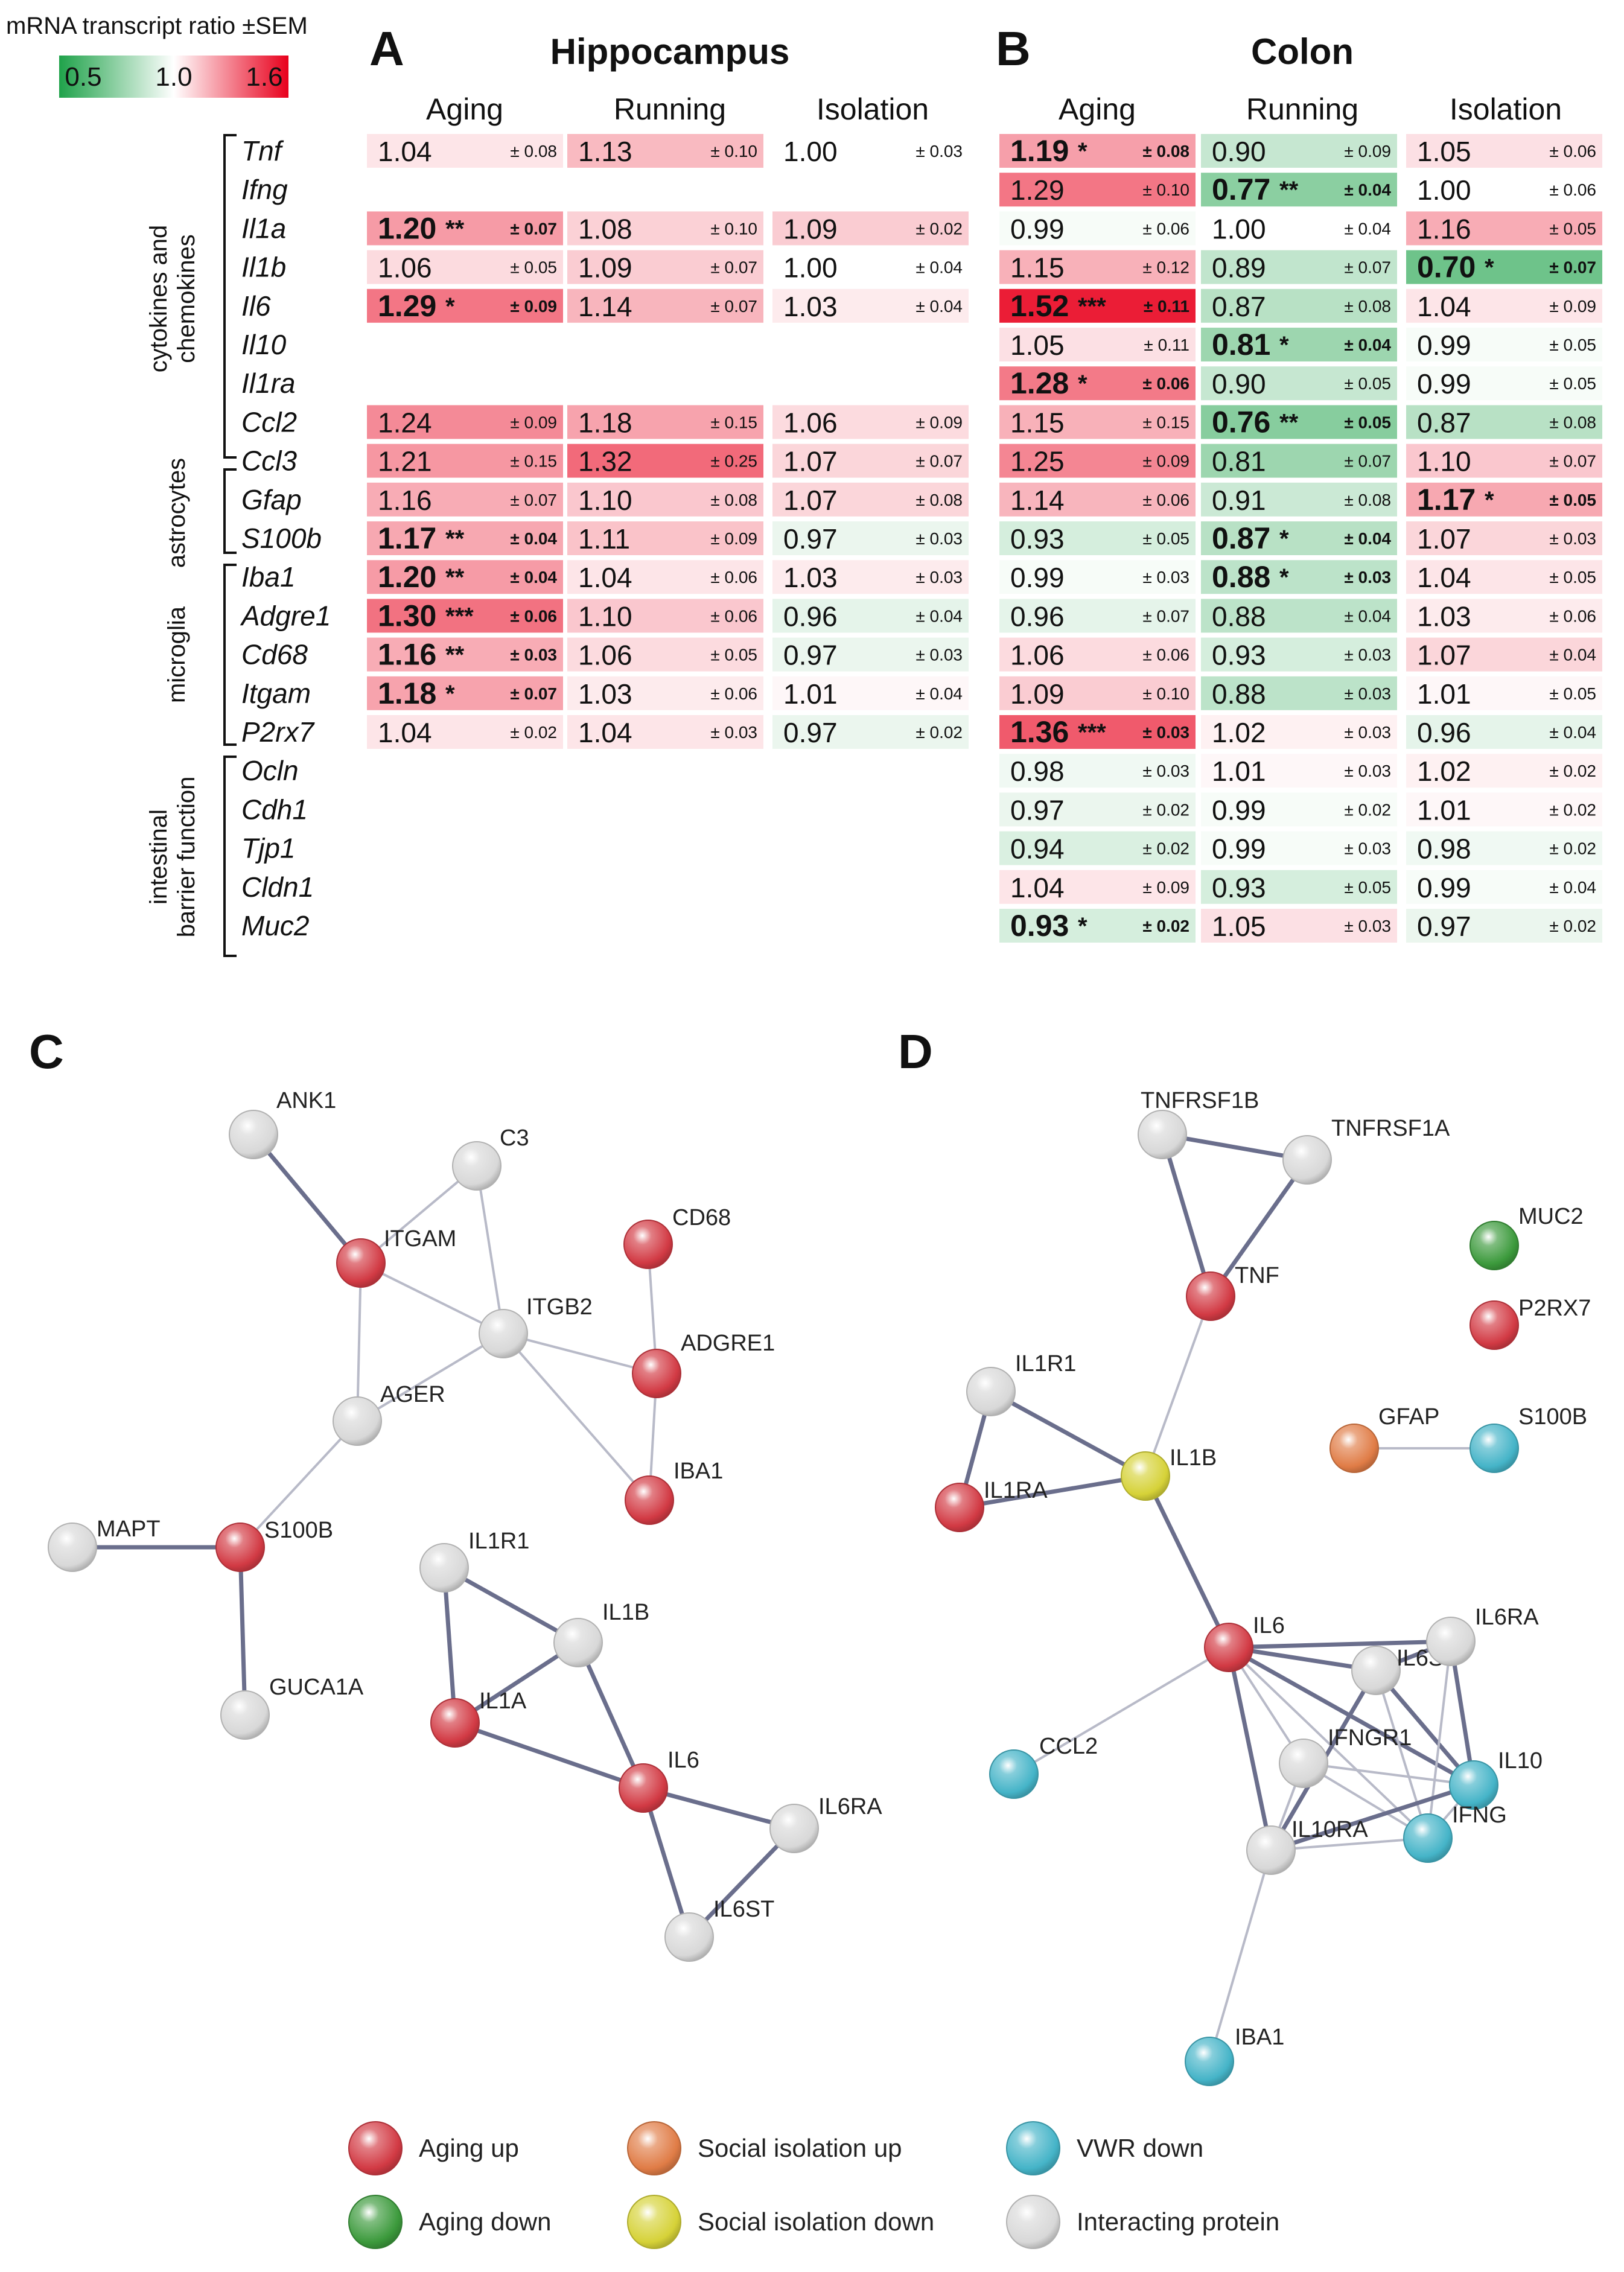 The image size is (1624, 2272). Describe the element at coordinates (1390, 1128) in the screenshot. I see `network-node-label: TNFRSF1A` at that location.